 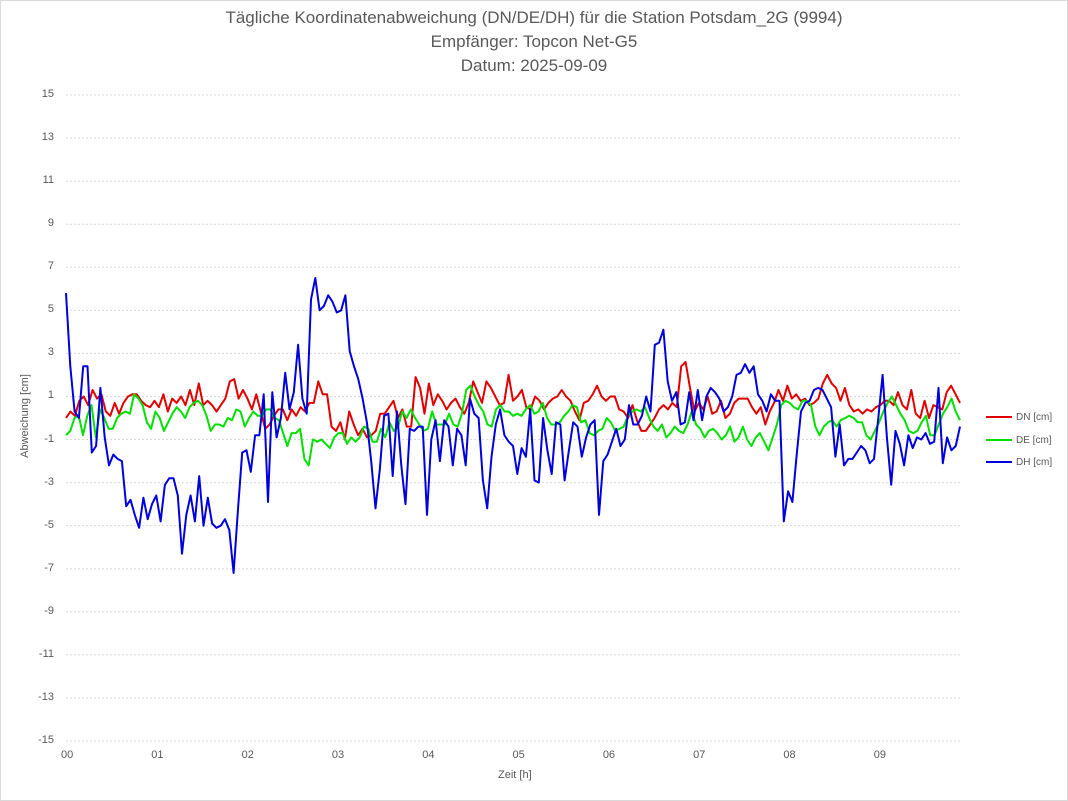 I want to click on y-tick-label: 1, so click(x=50, y=395).